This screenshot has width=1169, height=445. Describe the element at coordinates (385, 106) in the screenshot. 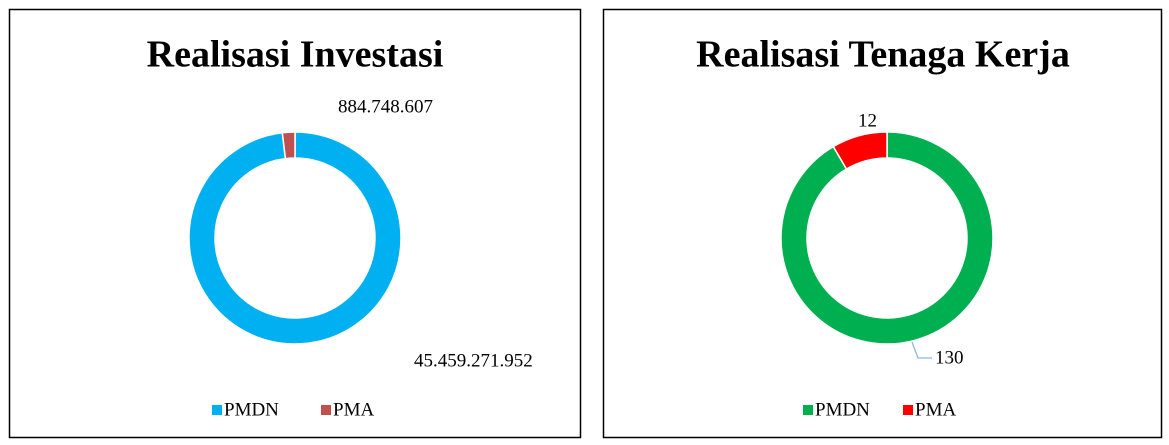

I see `data-label: 884.748.607` at that location.